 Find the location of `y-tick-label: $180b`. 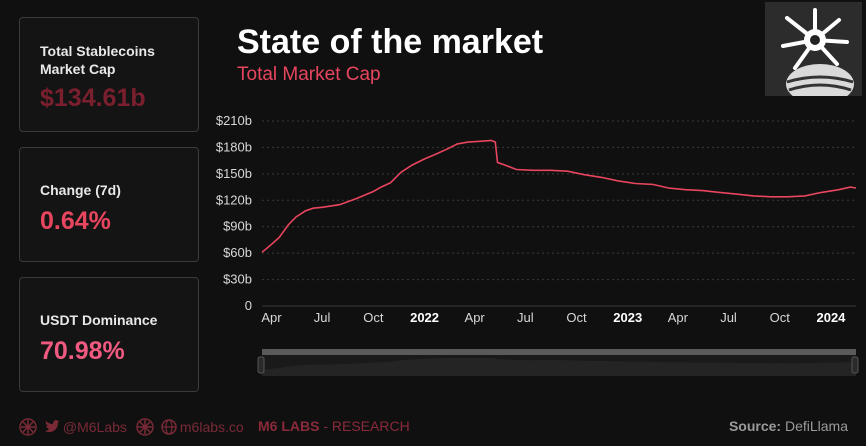

y-tick-label: $180b is located at coordinates (234, 146).